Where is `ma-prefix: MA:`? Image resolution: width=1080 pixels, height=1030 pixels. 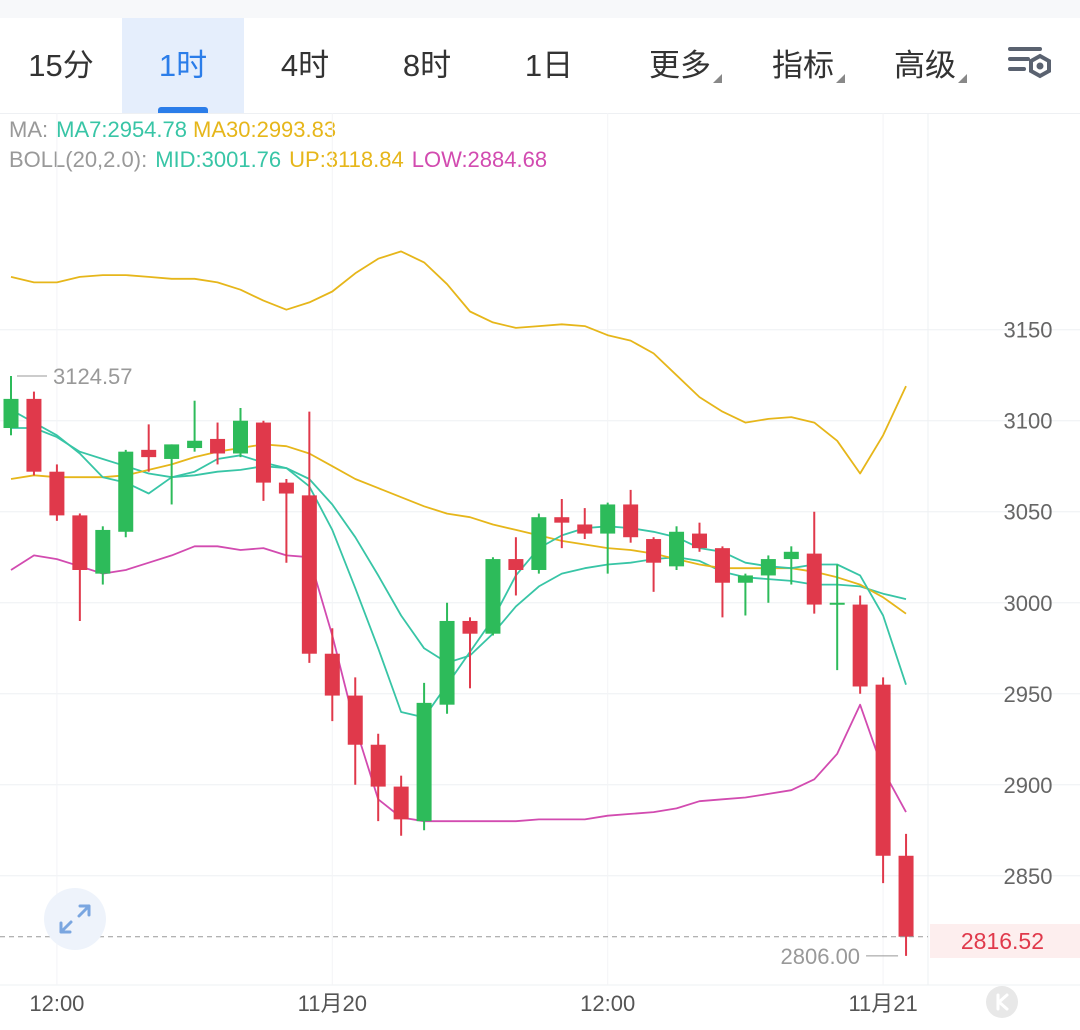 ma-prefix: MA: is located at coordinates (29, 129).